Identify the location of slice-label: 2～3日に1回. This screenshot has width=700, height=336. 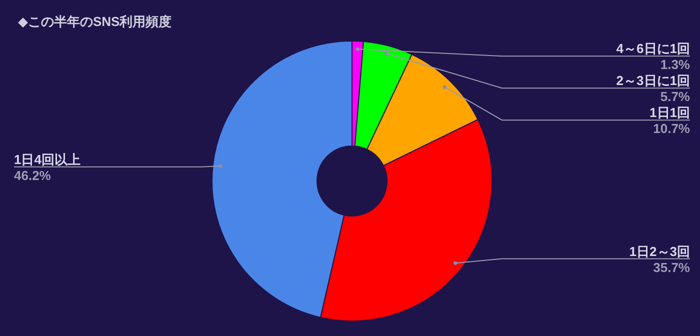
(653, 80).